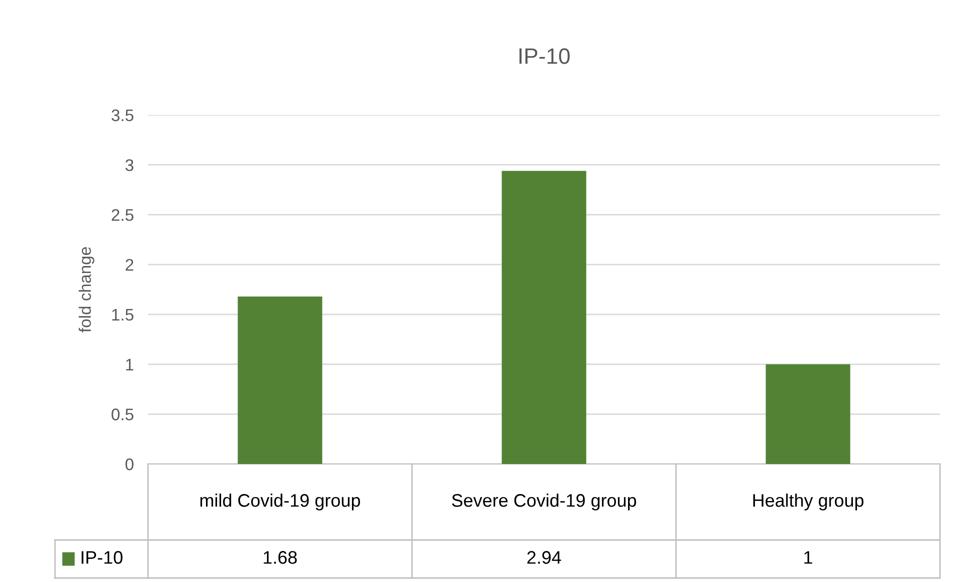 This screenshot has height=582, width=957. I want to click on y-tick-label: 3.5, so click(123, 115).